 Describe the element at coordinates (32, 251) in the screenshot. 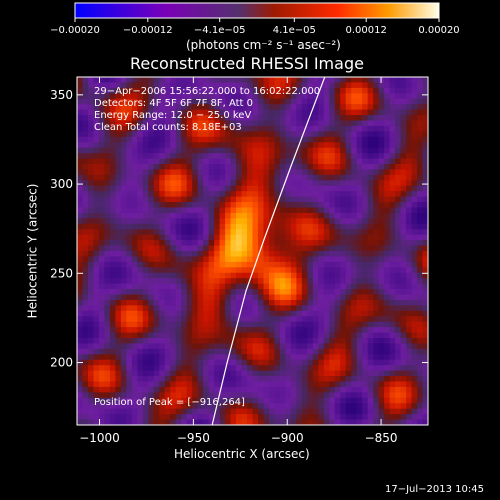

I see `y-axis-label: Heliocentric Y (arcsec)` at that location.